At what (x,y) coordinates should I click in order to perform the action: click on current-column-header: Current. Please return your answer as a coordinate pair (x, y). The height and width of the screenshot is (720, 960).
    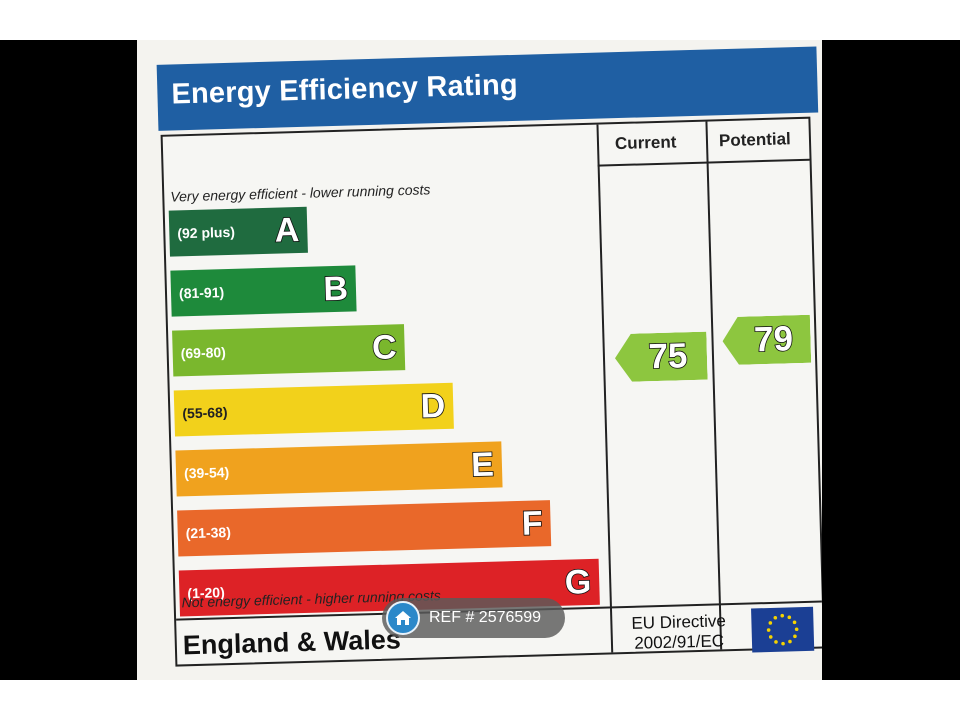
    Looking at the image, I should click on (645, 143).